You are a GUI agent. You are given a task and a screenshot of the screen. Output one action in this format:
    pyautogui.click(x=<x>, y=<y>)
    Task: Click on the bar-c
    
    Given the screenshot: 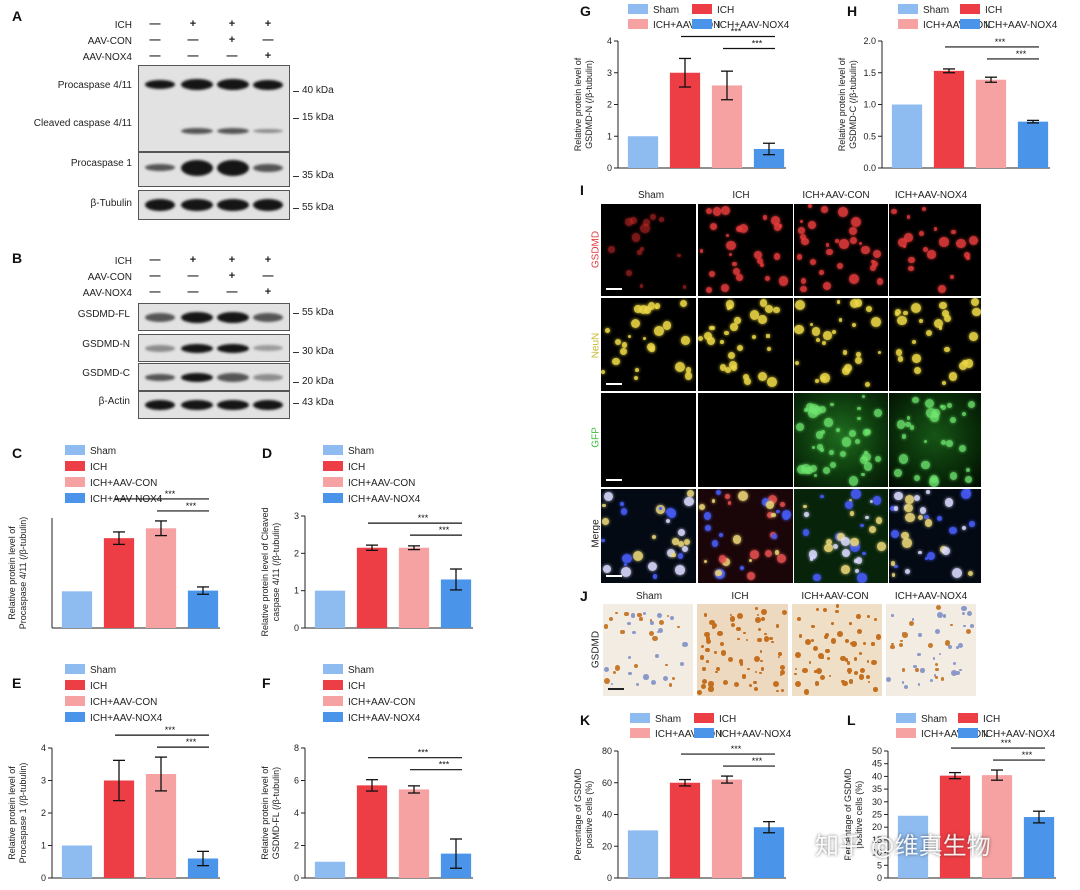 What is the action you would take?
    pyautogui.click(x=203, y=609)
    